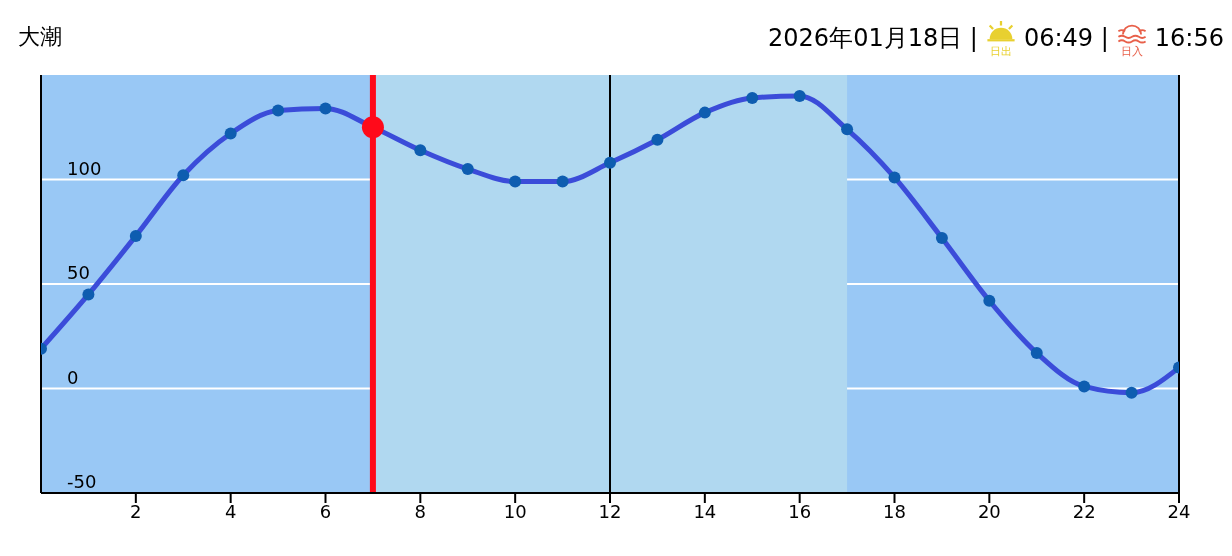 The image size is (1232, 556). What do you see at coordinates (1179, 511) in the screenshot?
I see `x-tick-label: 24` at bounding box center [1179, 511].